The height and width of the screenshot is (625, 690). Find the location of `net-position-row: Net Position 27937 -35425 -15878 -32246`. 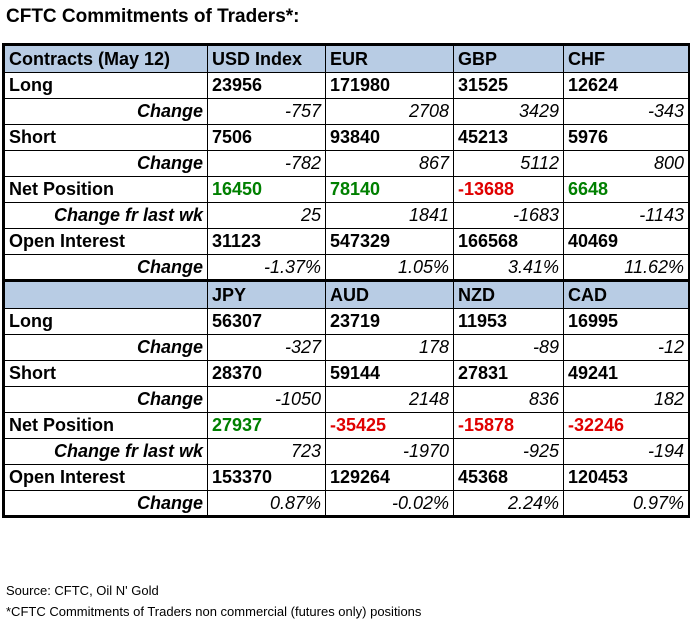

net-position-row: Net Position 27937 -35425 -15878 -32246 is located at coordinates (346, 425).